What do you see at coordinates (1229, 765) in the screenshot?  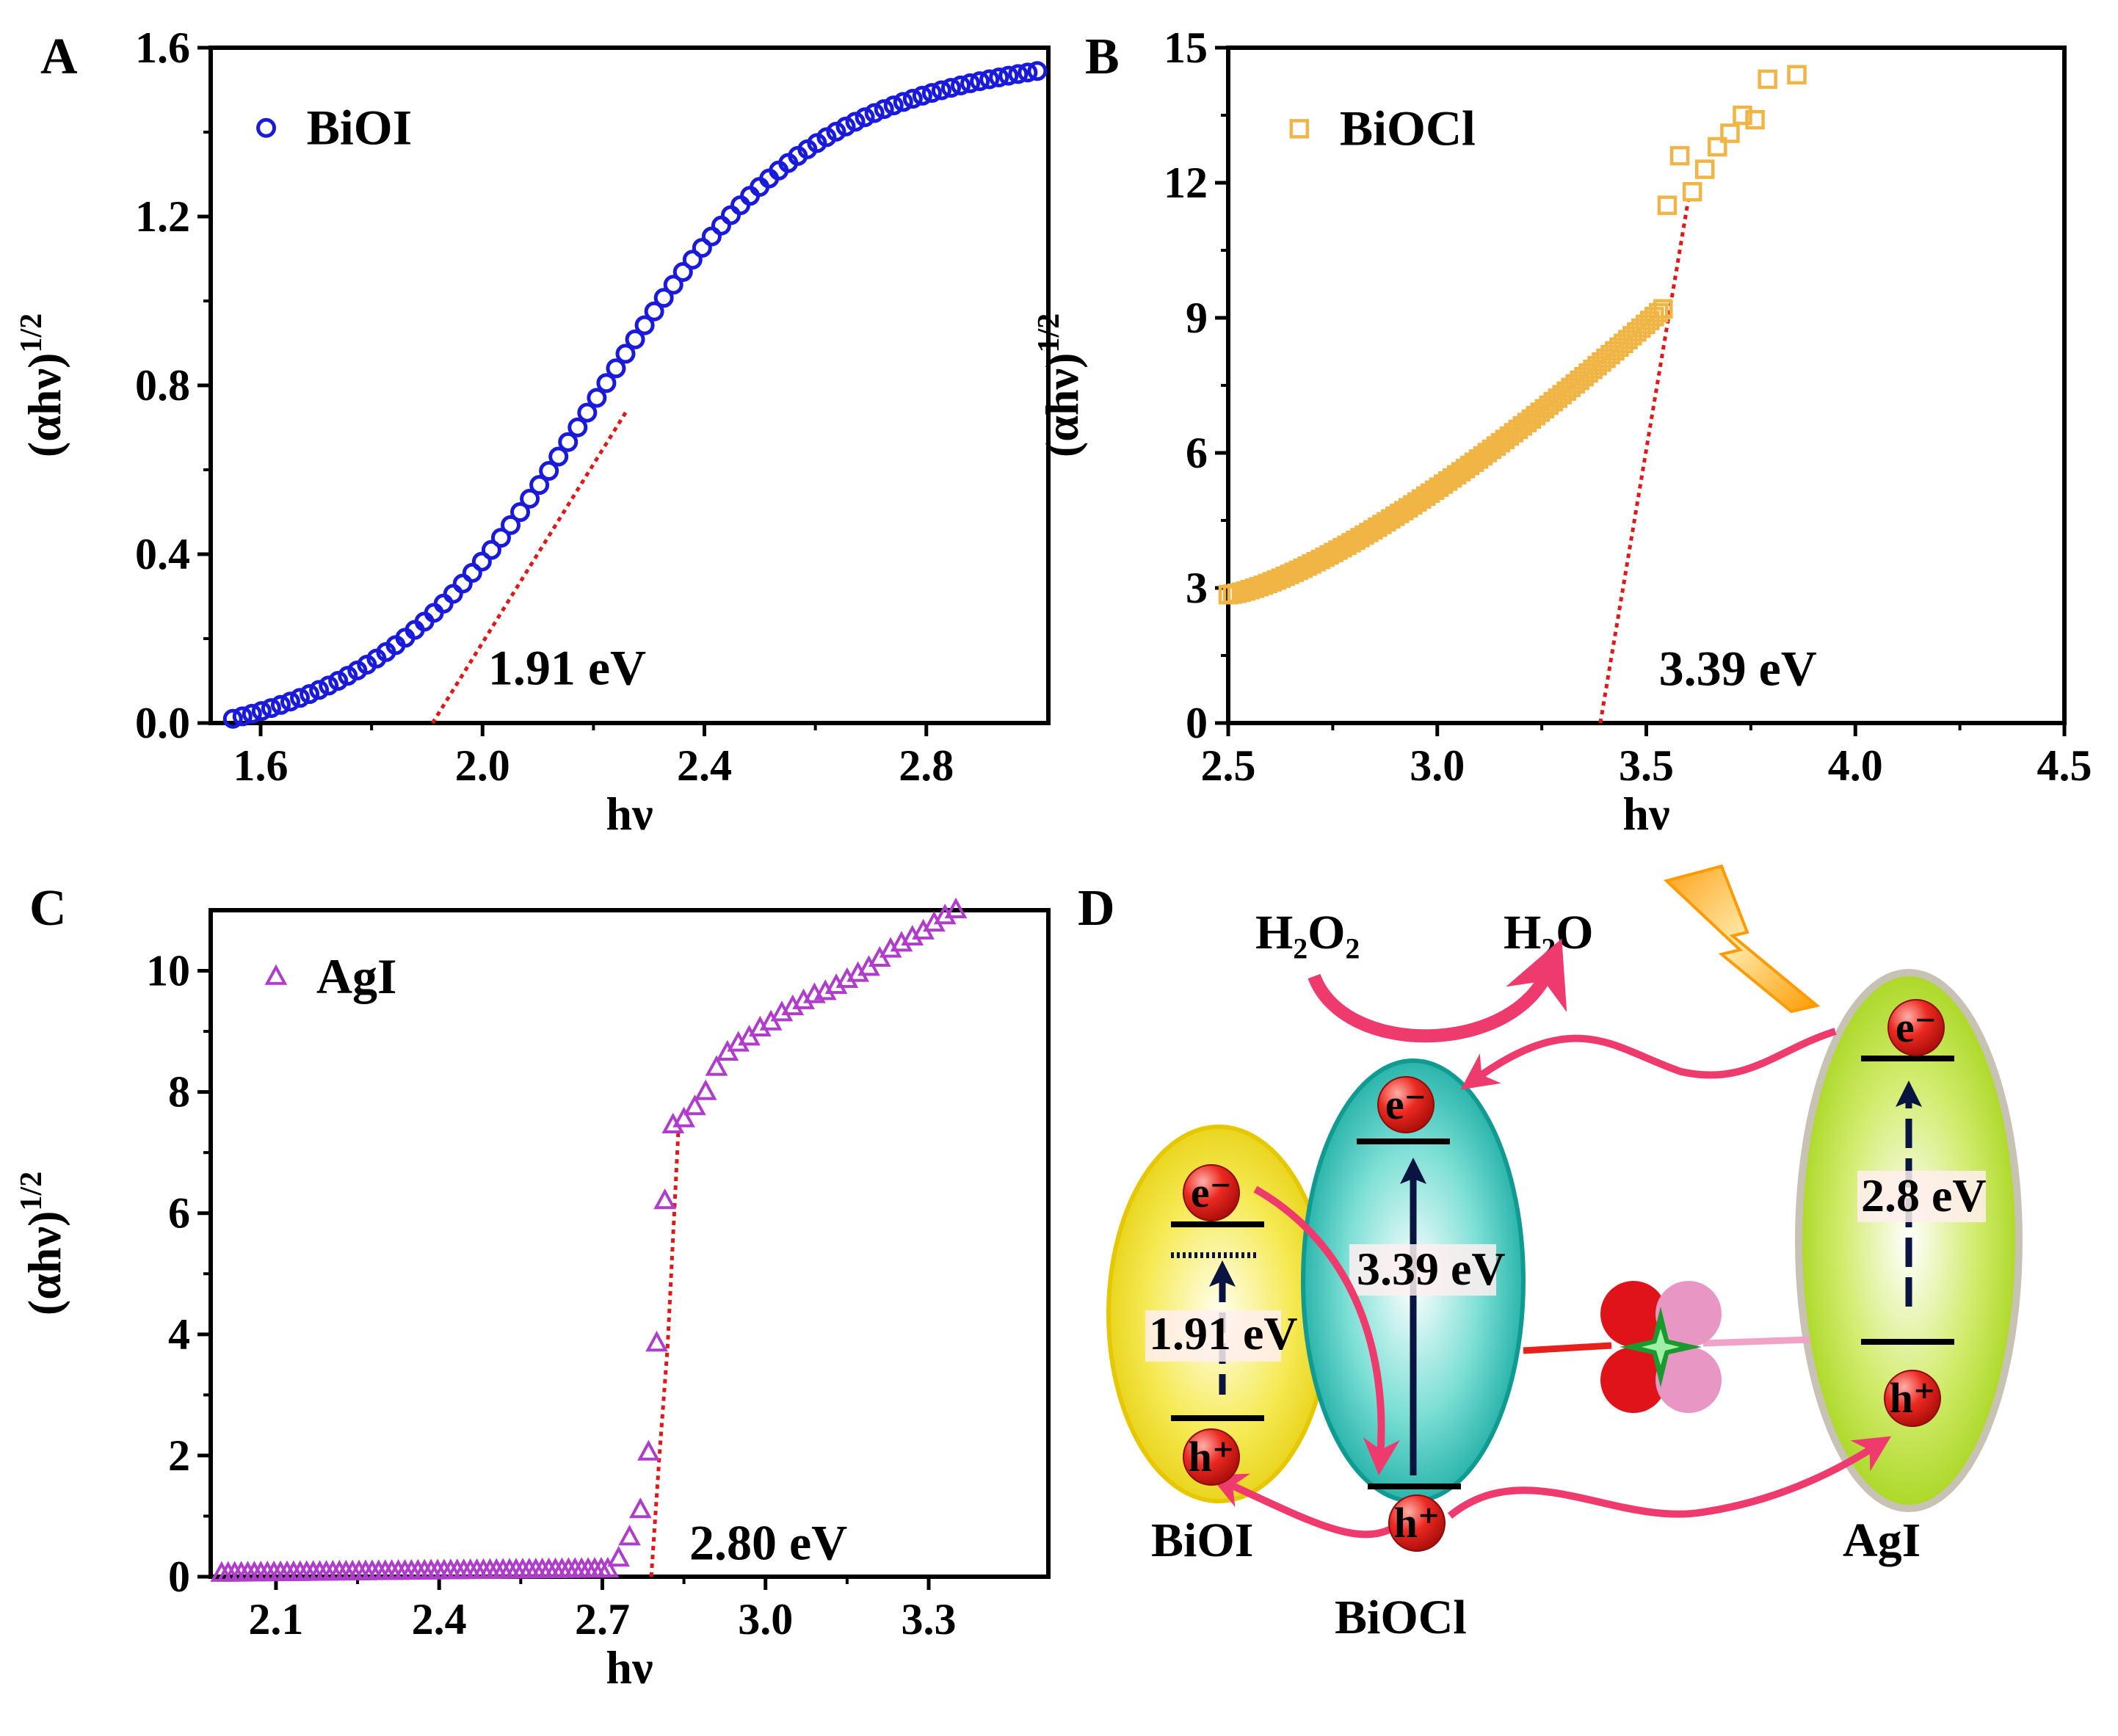 I see `x-tick-label-b: 2.5` at bounding box center [1229, 765].